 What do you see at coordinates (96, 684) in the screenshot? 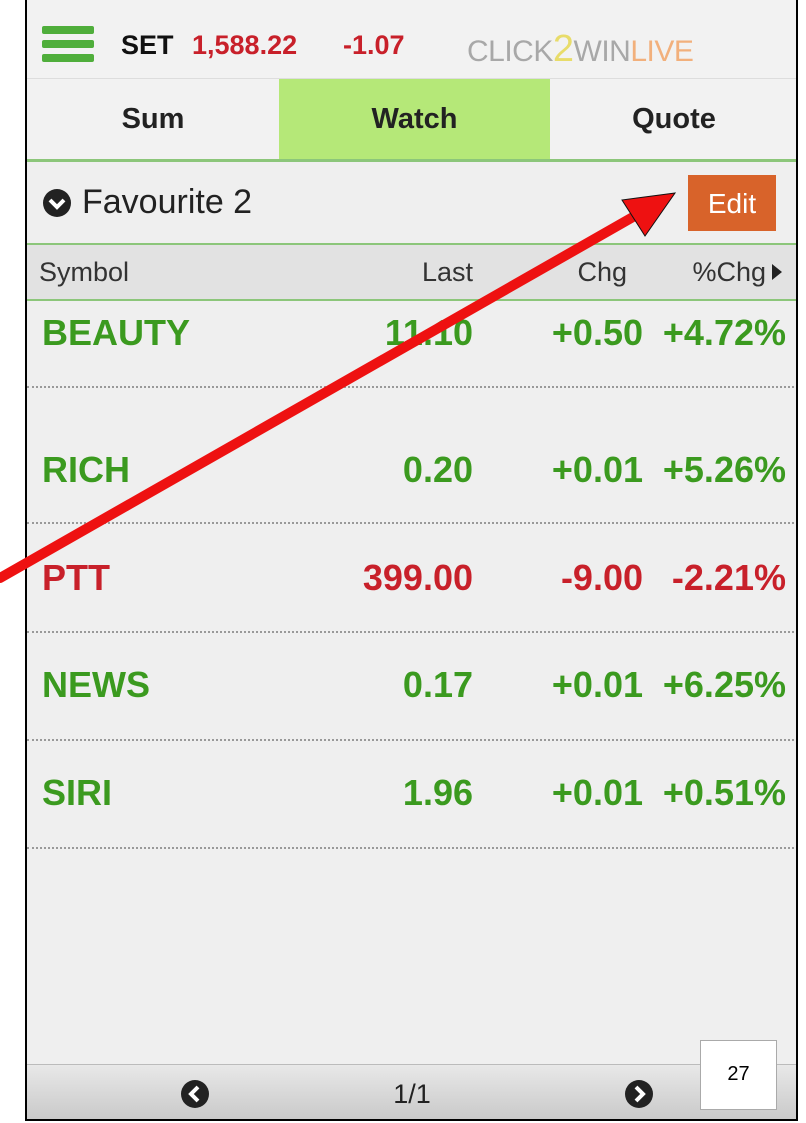
I see `symbol: NEWS` at bounding box center [96, 684].